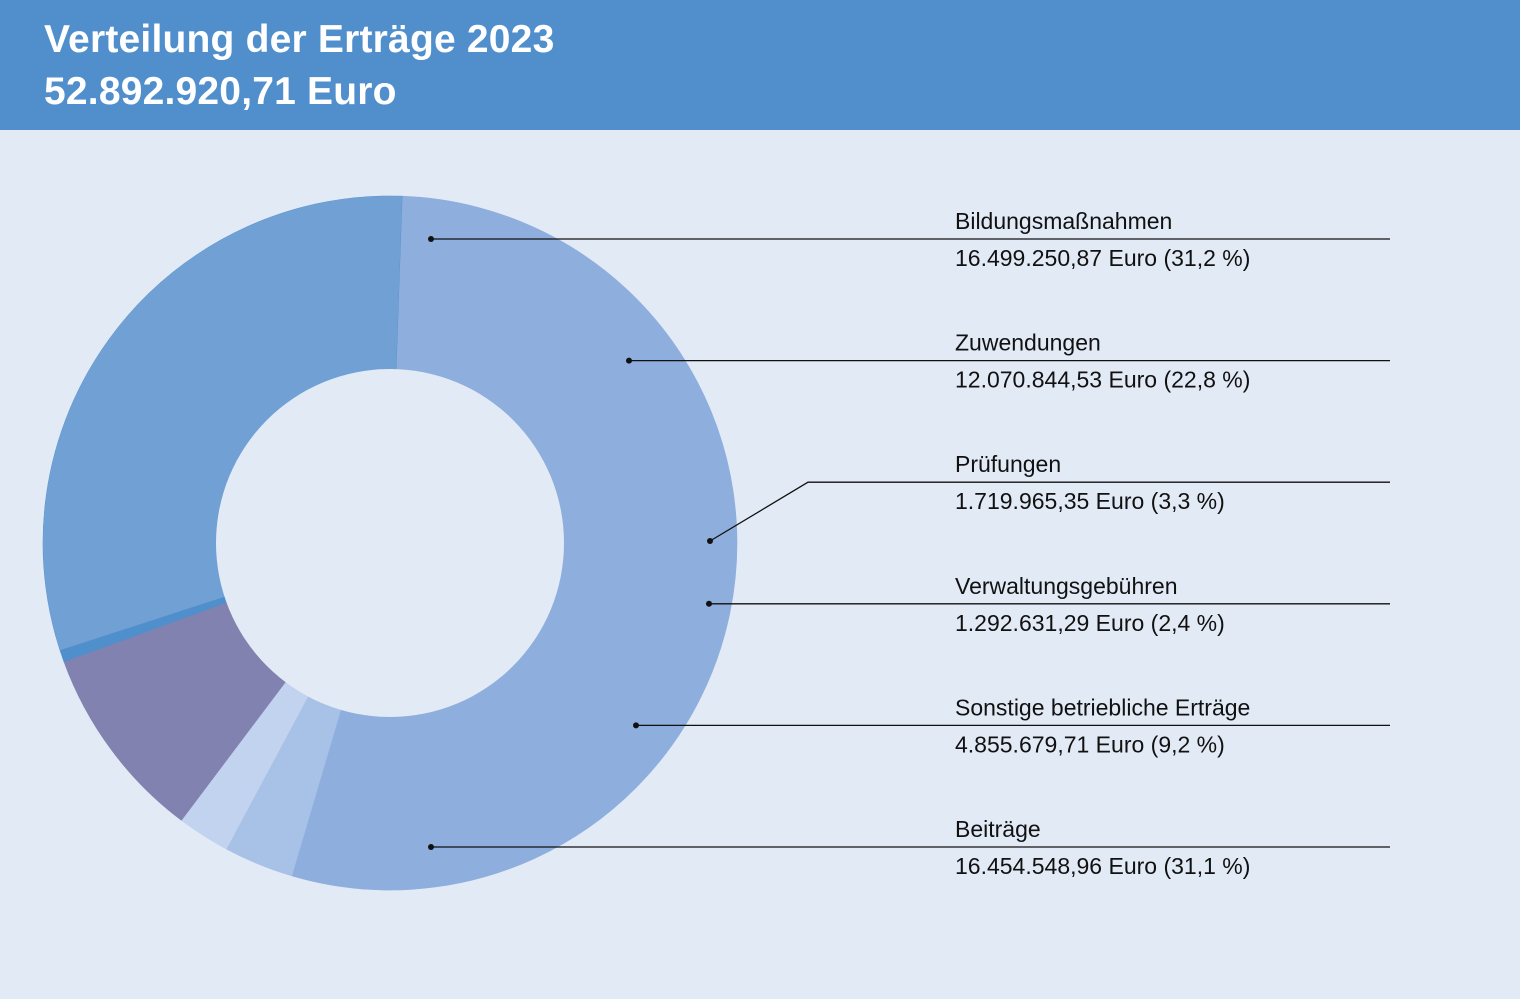  What do you see at coordinates (1066, 586) in the screenshot?
I see `legend-name-verwaltungsgebuehren: Verwaltungsgebühren` at bounding box center [1066, 586].